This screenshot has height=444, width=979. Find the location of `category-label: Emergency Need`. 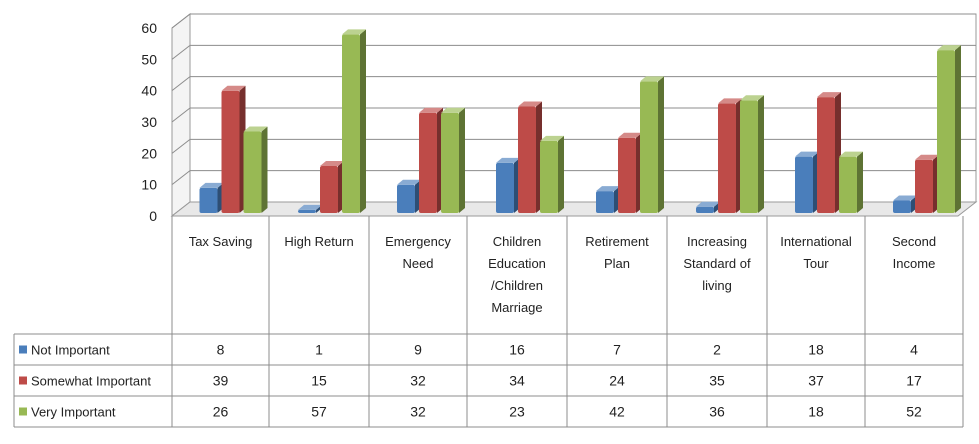

category-label: Emergency Need is located at coordinates (418, 252).